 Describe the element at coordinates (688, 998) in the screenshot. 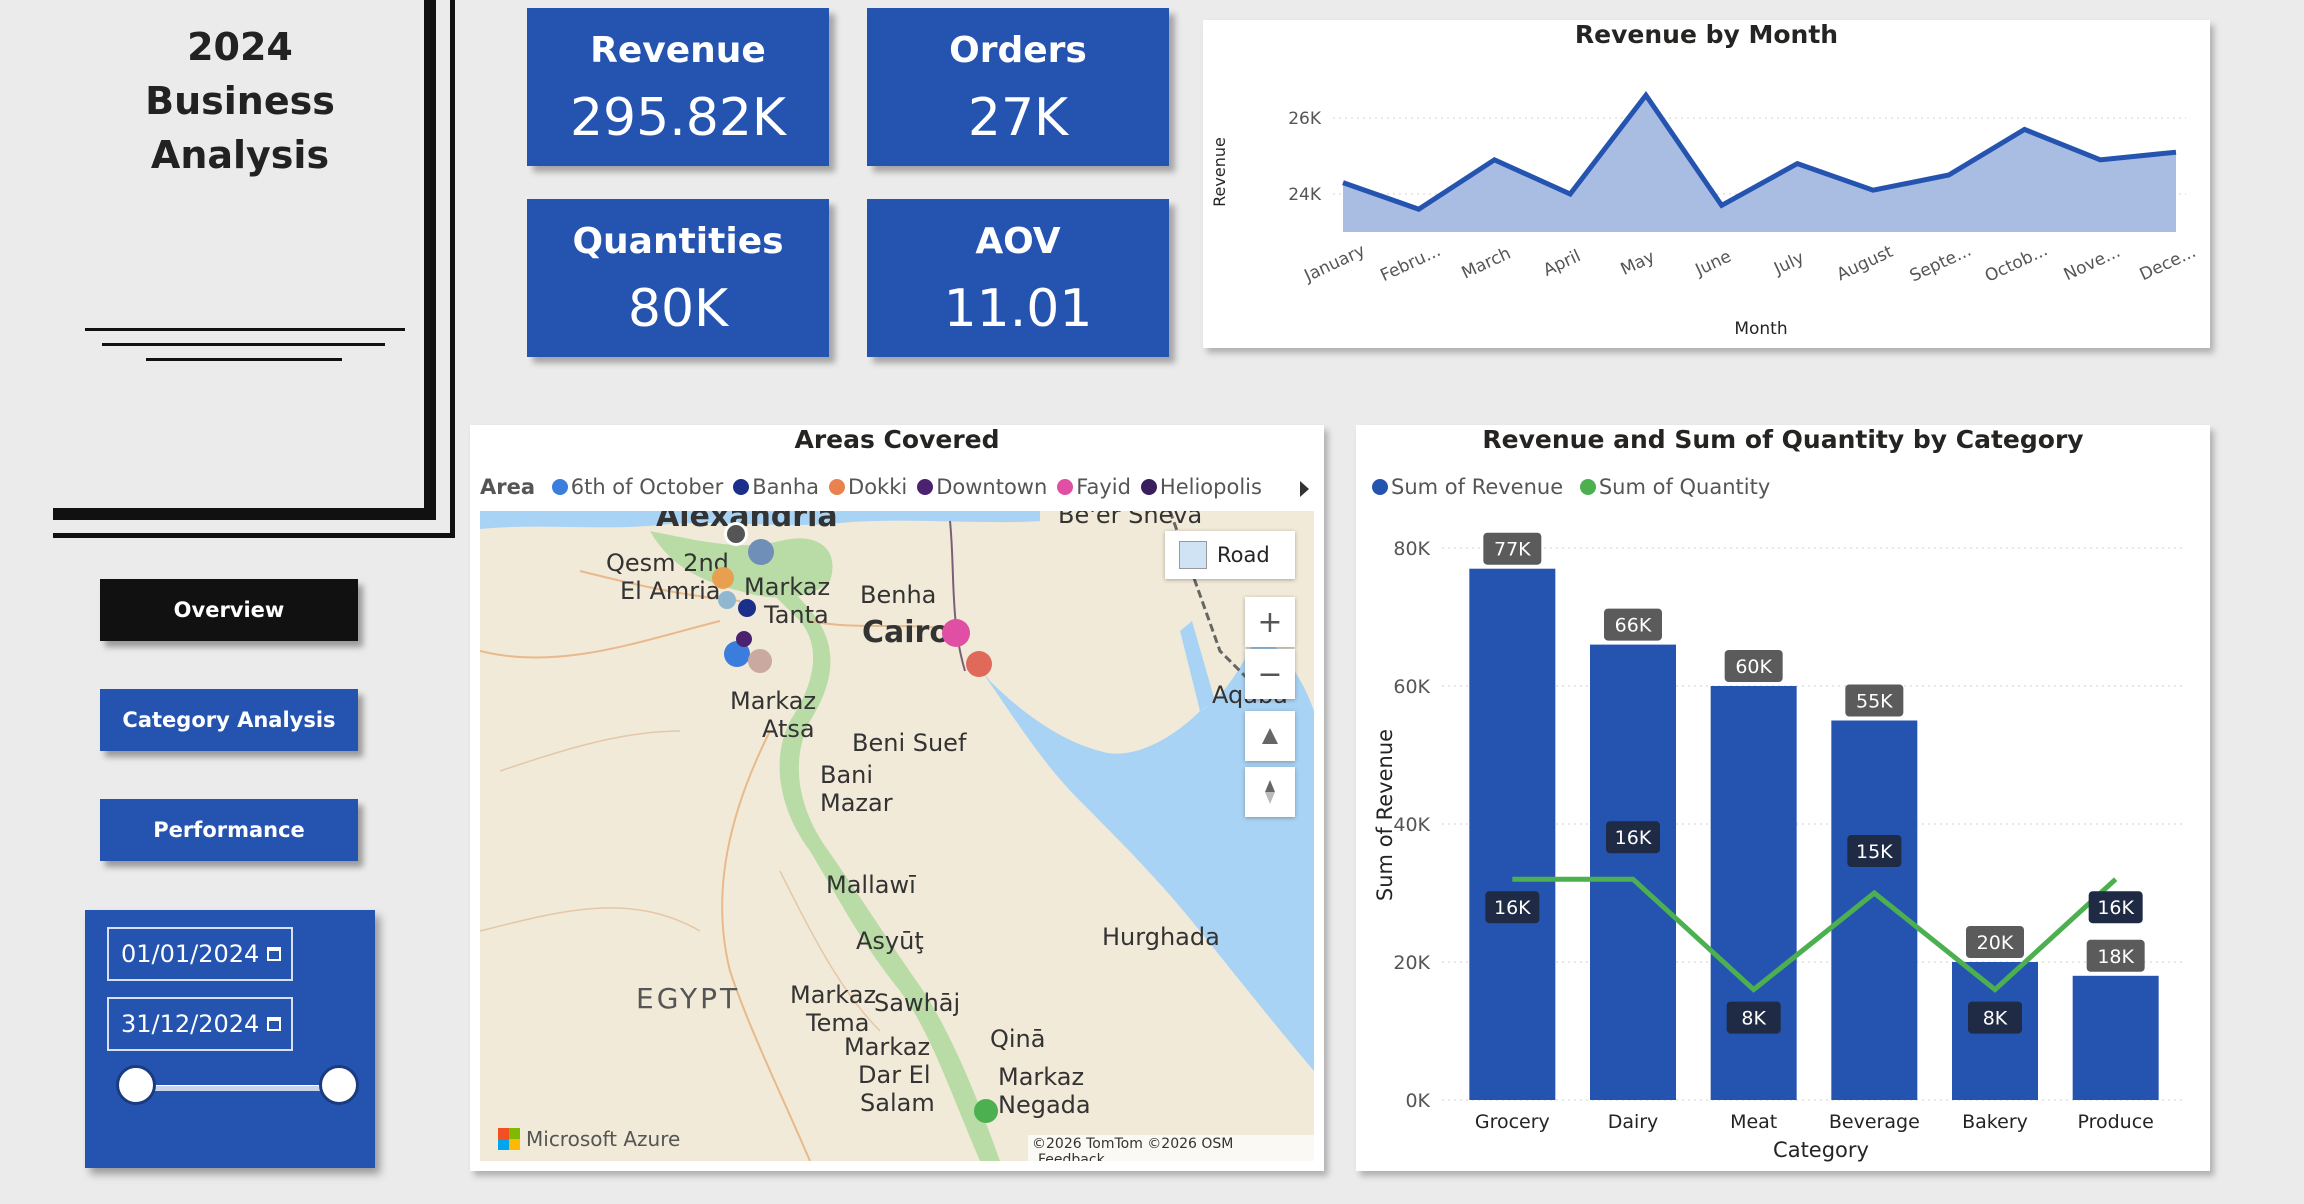

I see `map-country-label: EGYPT` at that location.